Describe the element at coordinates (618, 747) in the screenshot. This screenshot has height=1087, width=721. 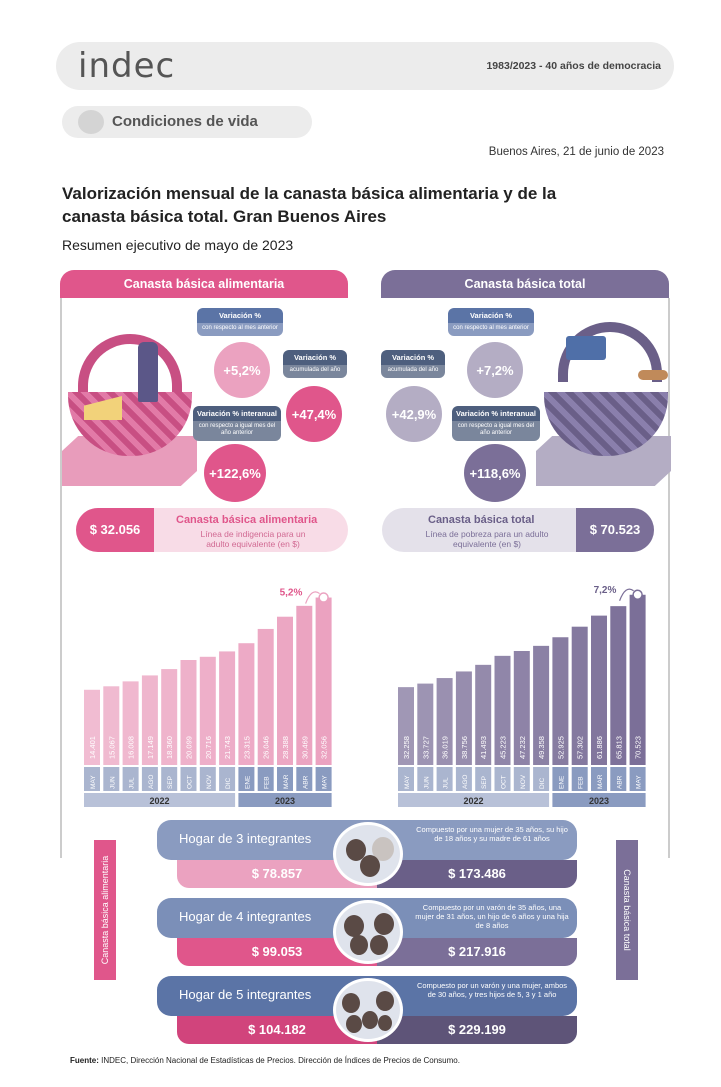
I see `bar-value-label: 65.813` at that location.